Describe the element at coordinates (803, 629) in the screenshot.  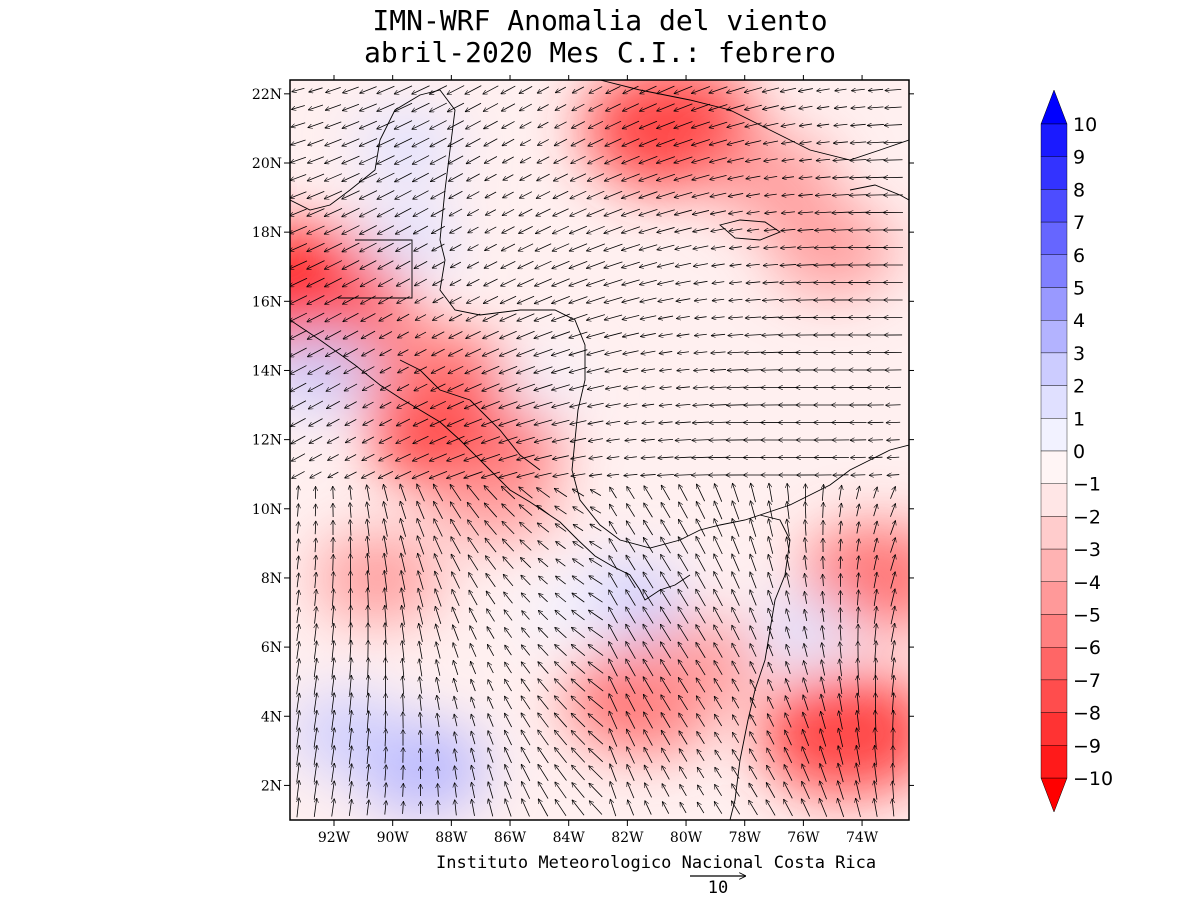
I see `anomaly-region` at that location.